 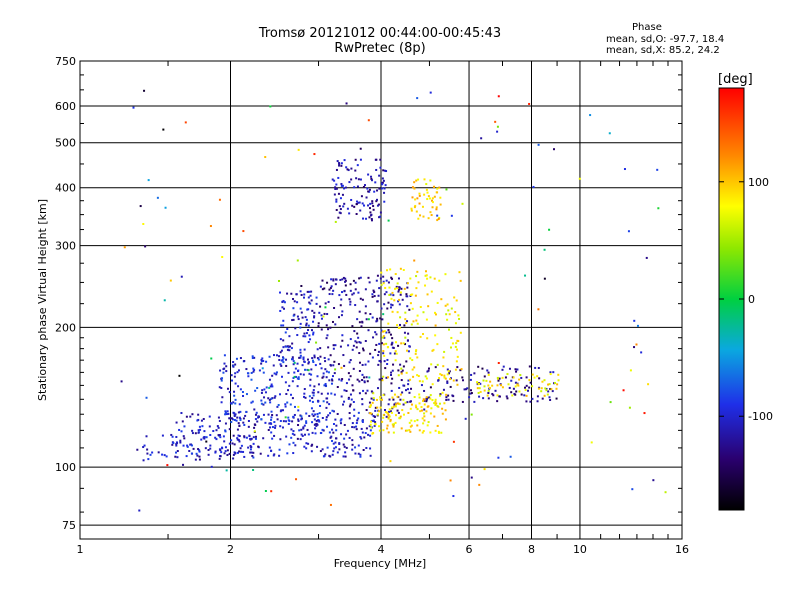 What do you see at coordinates (65, 106) in the screenshot?
I see `y-tick-label: 600` at bounding box center [65, 106].